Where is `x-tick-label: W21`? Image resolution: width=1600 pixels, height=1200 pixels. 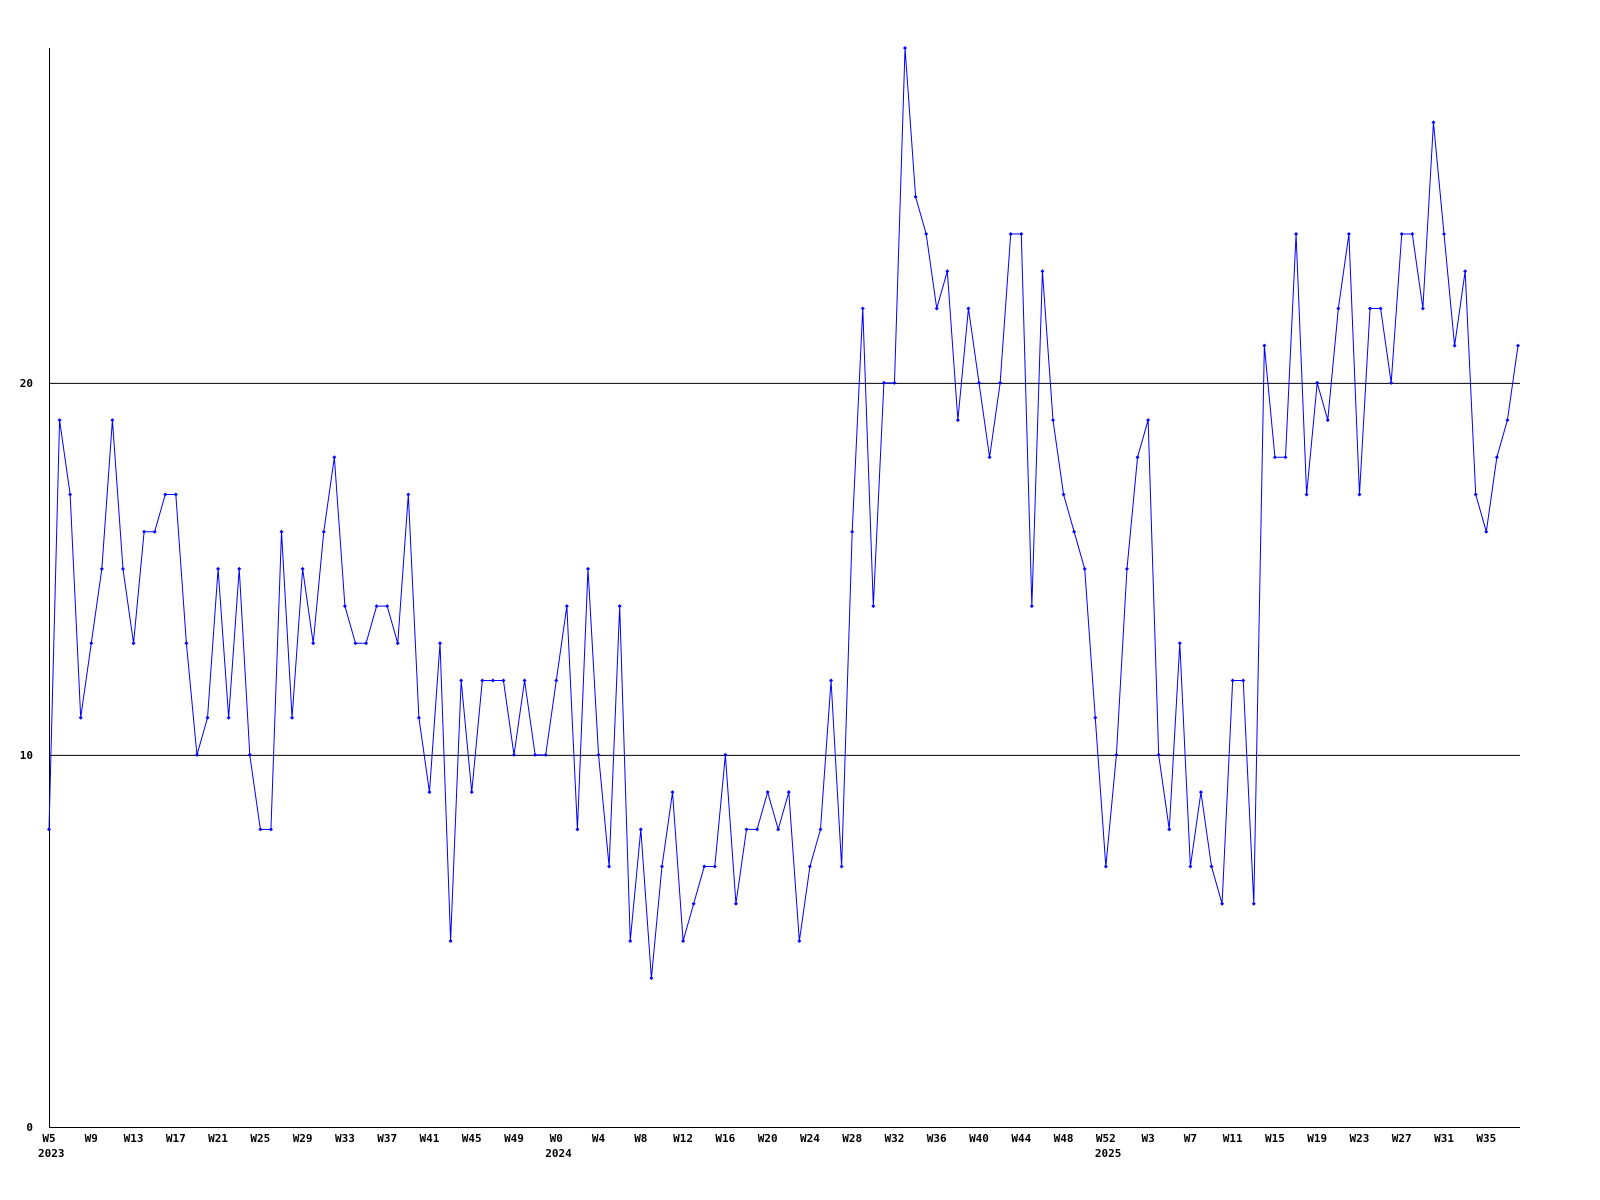 x-tick-label: W21 is located at coordinates (218, 1138).